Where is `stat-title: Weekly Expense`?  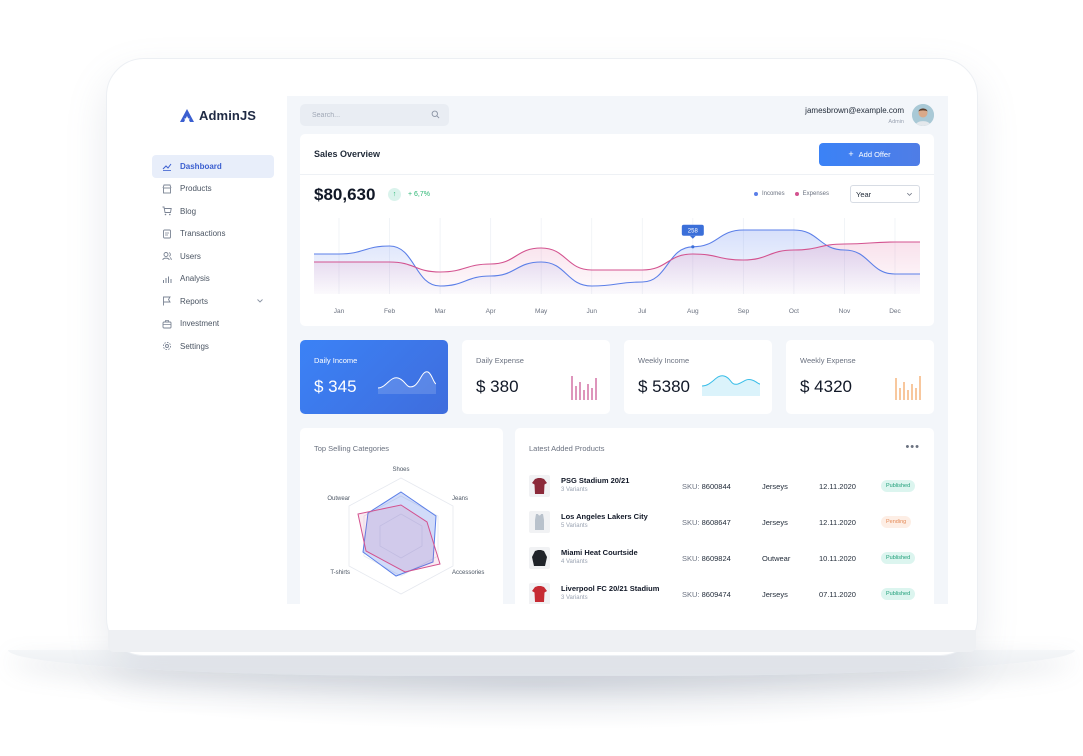
stat-title: Weekly Expense is located at coordinates (828, 360).